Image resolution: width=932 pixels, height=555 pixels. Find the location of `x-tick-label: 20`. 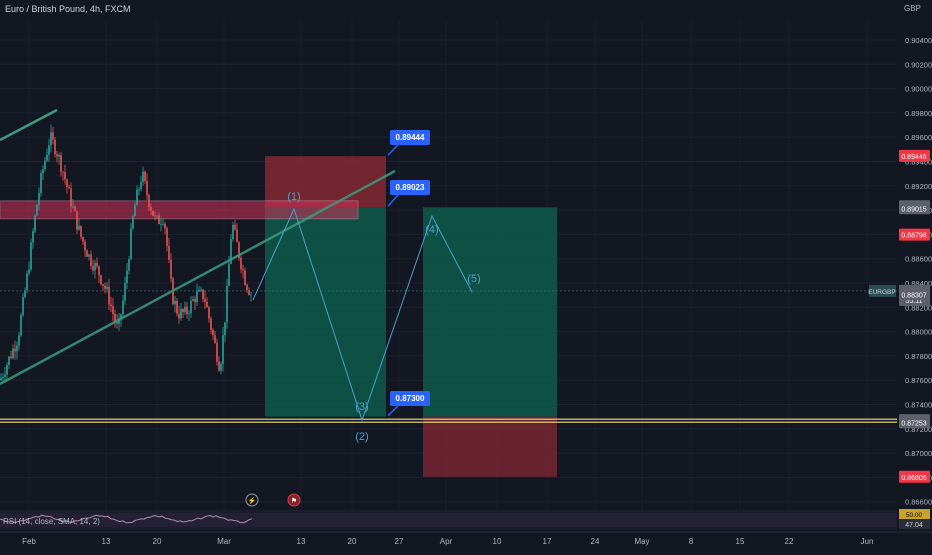

x-tick-label: 20 is located at coordinates (352, 541).